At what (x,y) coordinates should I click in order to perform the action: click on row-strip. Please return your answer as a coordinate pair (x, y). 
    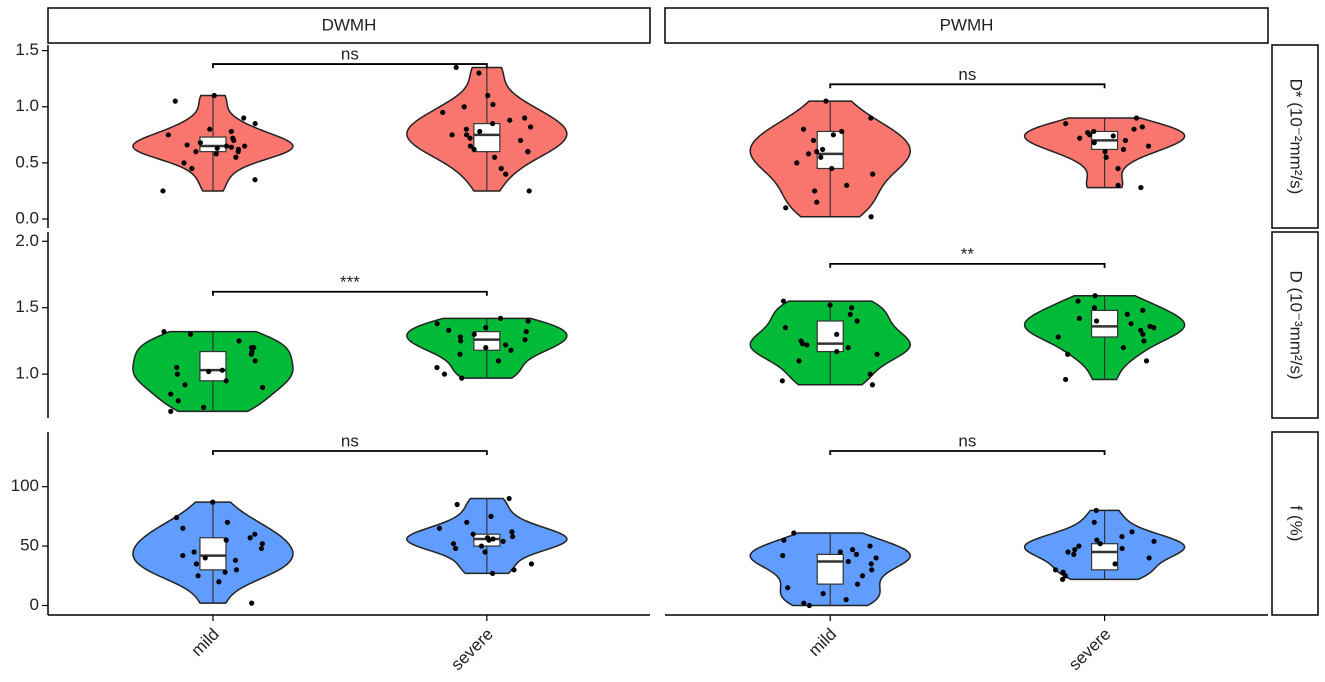
    Looking at the image, I should click on (1295, 325).